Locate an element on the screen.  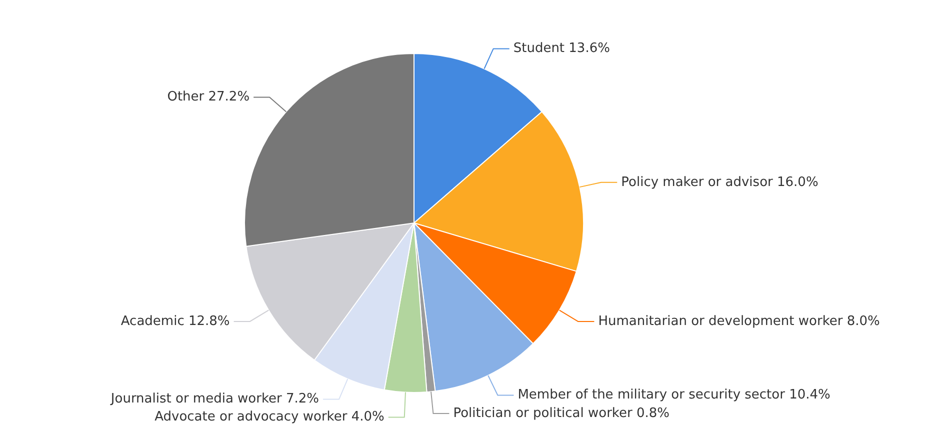
slice-label: Journalist or media worker 7.2% is located at coordinates (215, 399).